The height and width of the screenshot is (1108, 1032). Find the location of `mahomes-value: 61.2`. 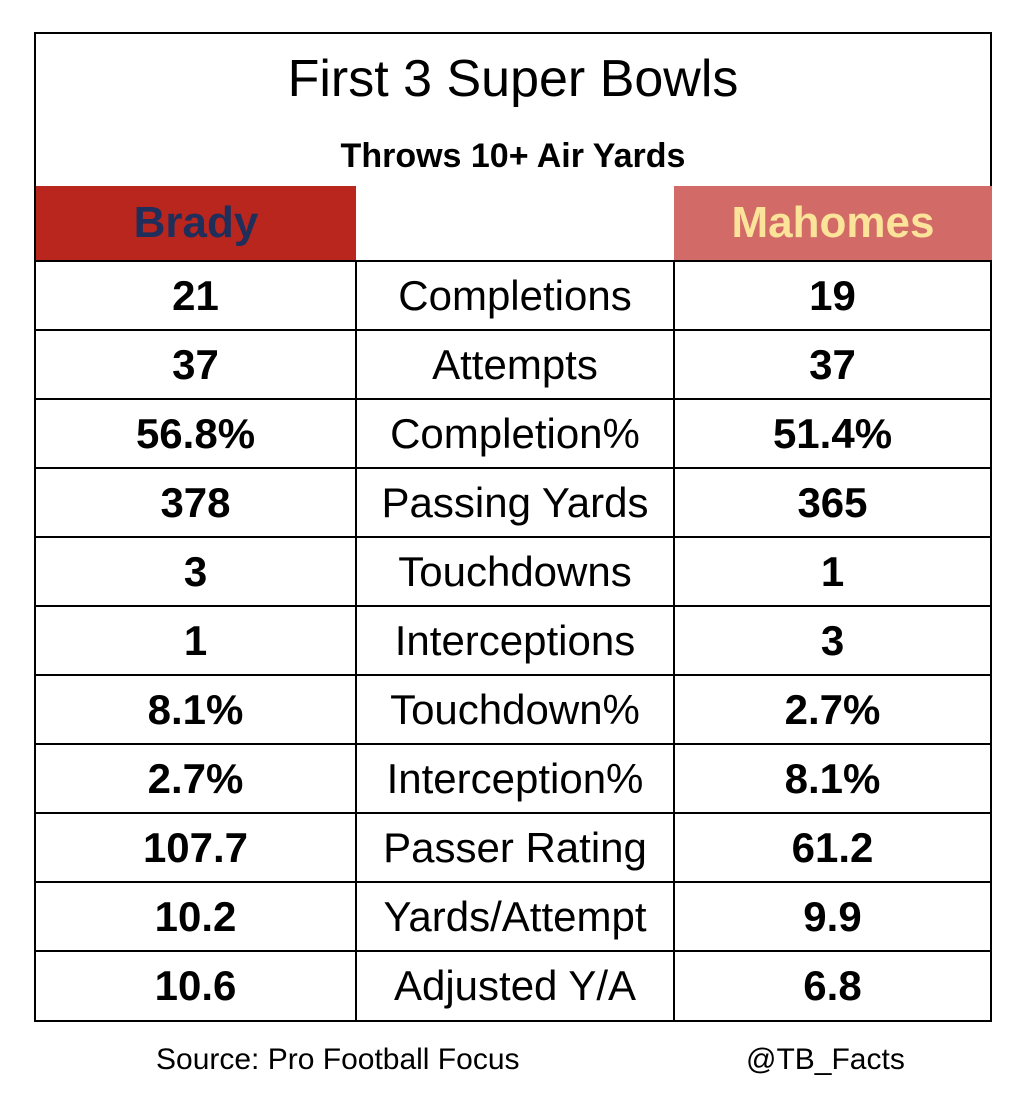

mahomes-value: 61.2 is located at coordinates (832, 847).